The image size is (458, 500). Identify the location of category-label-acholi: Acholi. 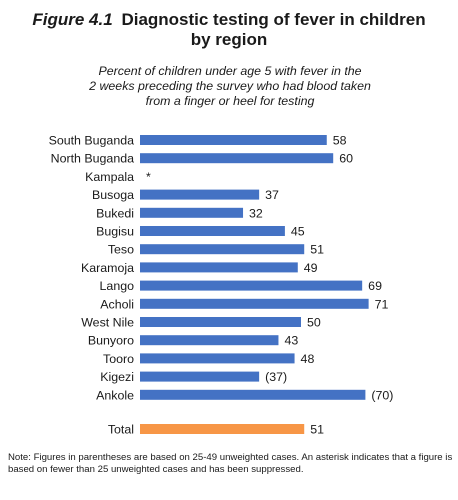
(117, 304).